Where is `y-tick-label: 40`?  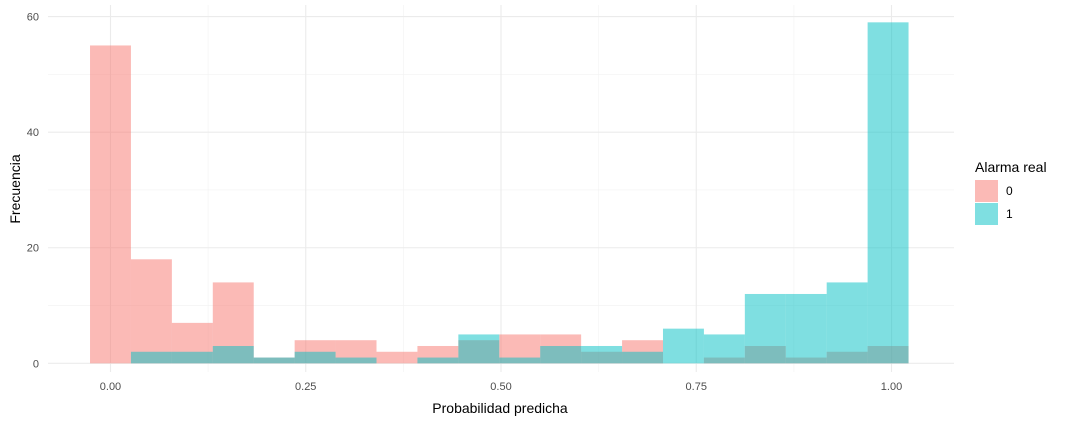 y-tick-label: 40 is located at coordinates (33, 133).